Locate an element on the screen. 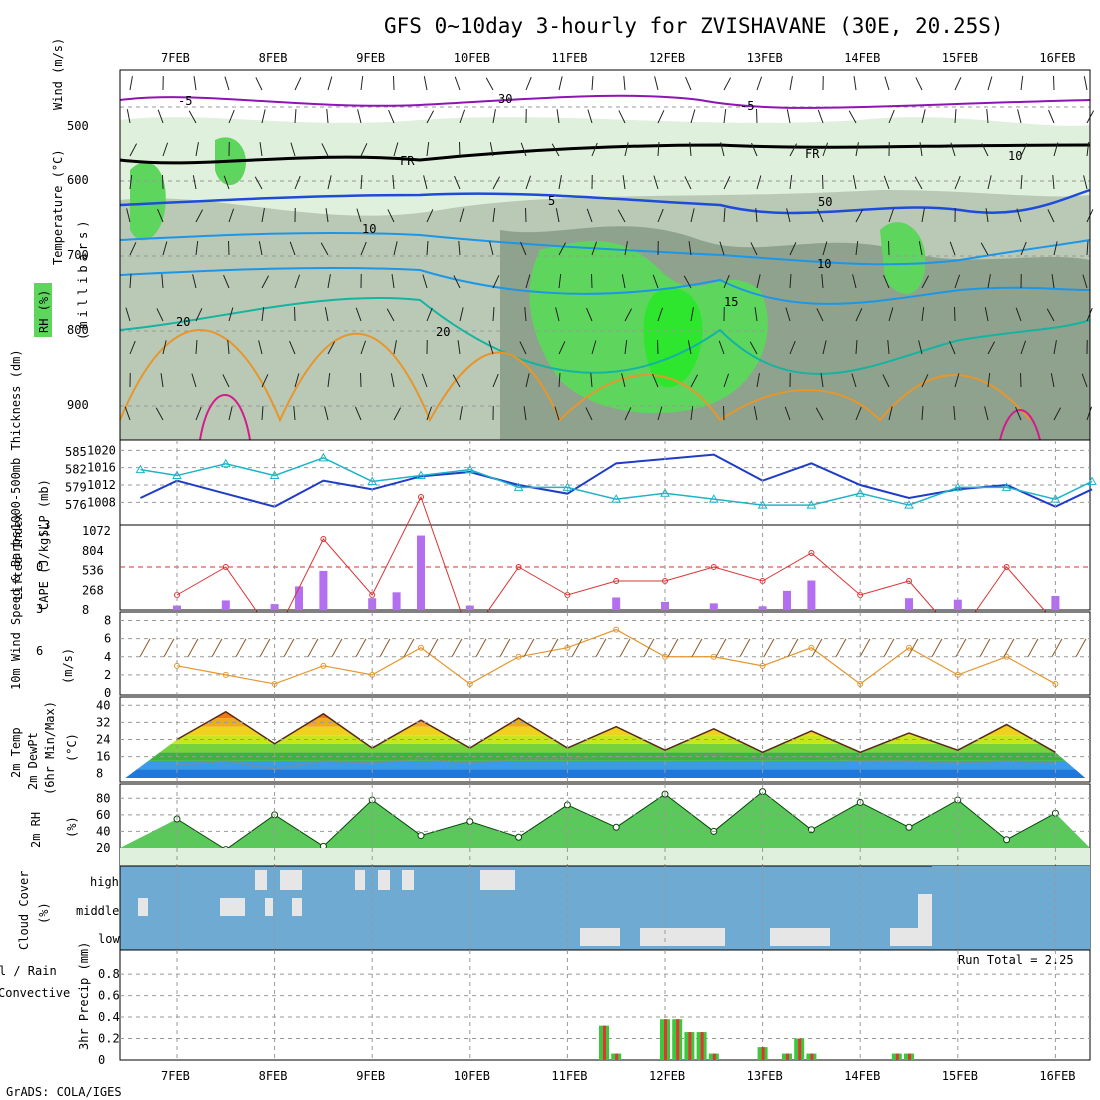 The height and width of the screenshot is (1100, 1100). wind10-tick: 6 is located at coordinates (107, 639).